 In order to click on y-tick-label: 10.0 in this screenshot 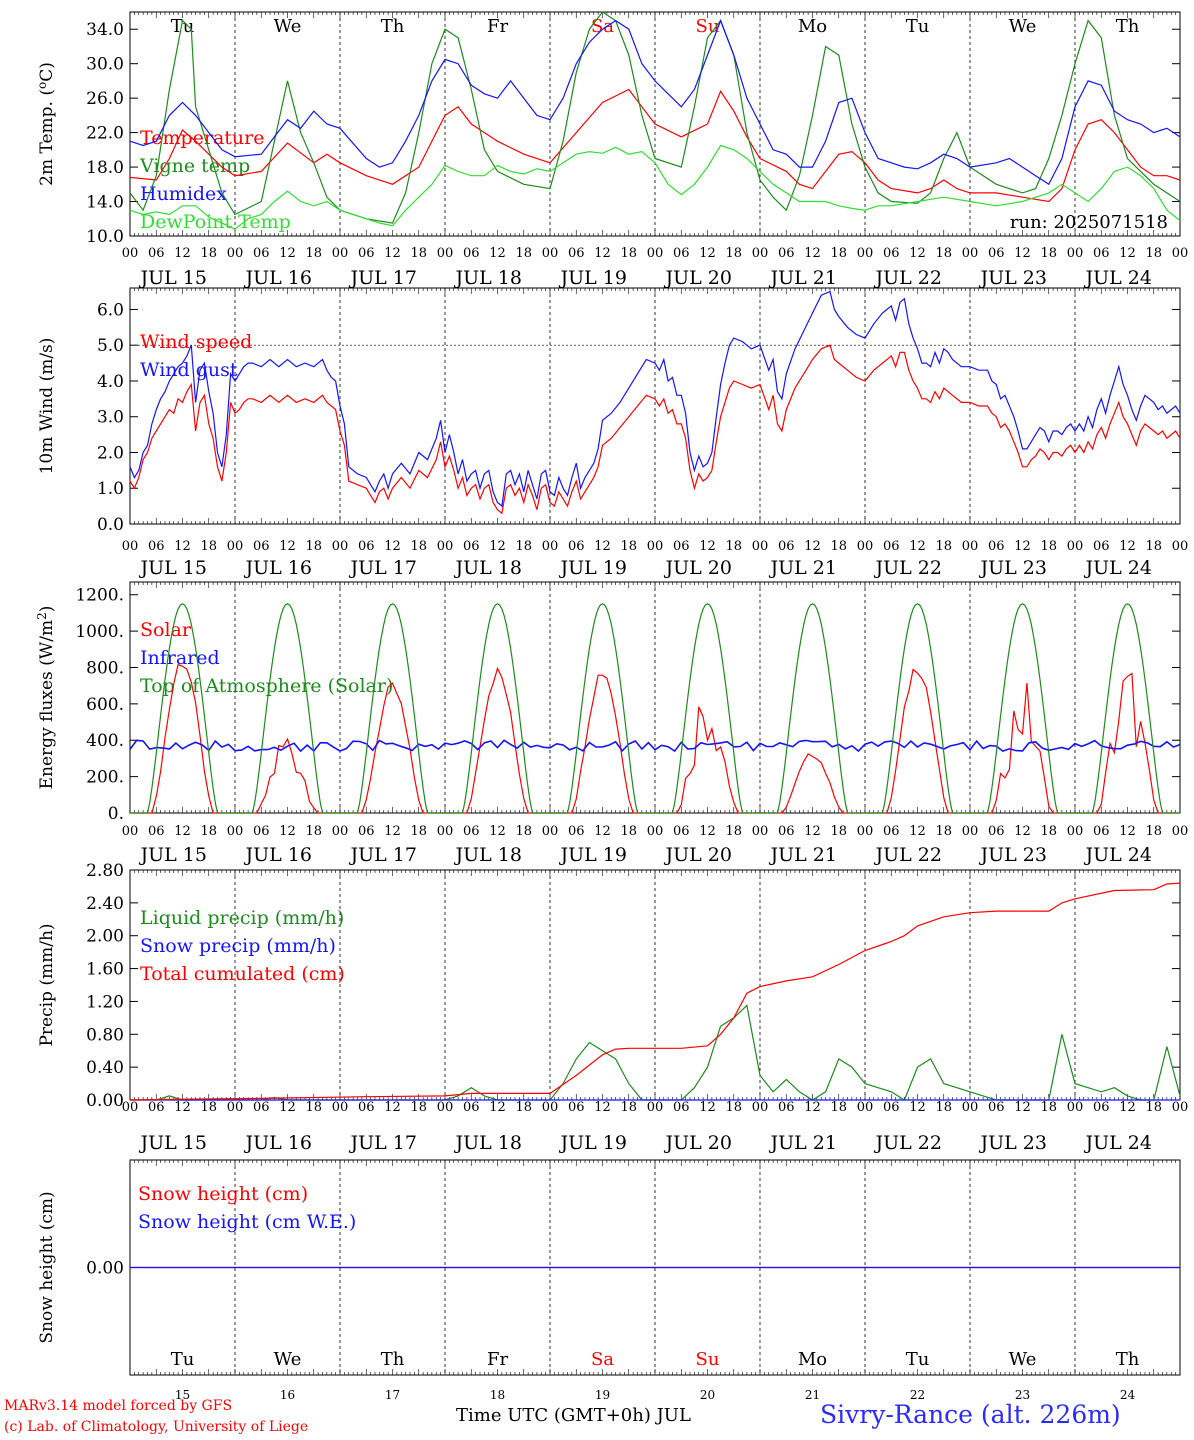, I will do `click(105, 237)`.